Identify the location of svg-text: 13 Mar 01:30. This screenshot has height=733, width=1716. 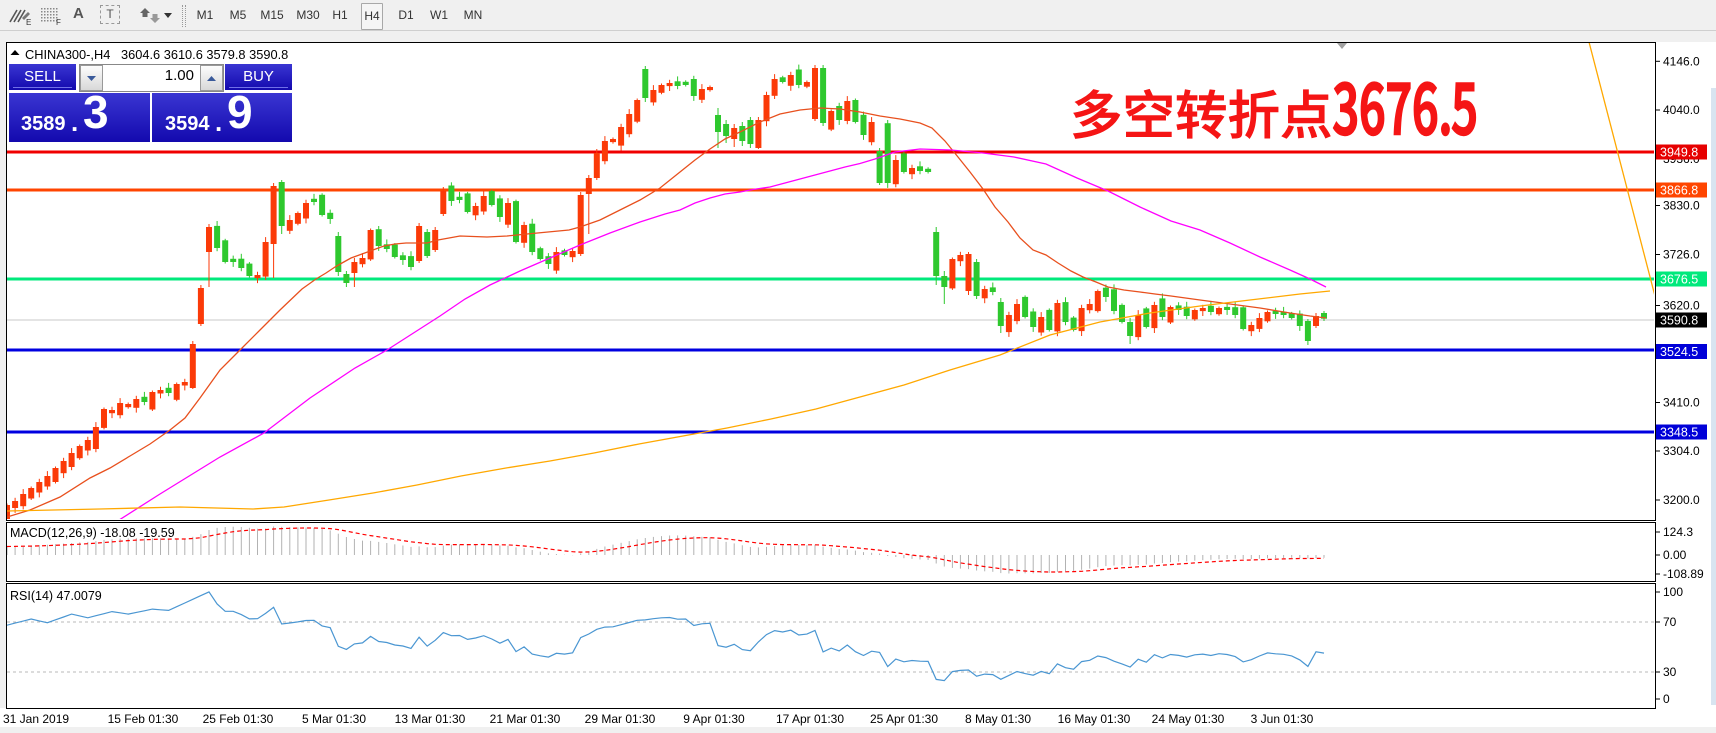
(430, 719).